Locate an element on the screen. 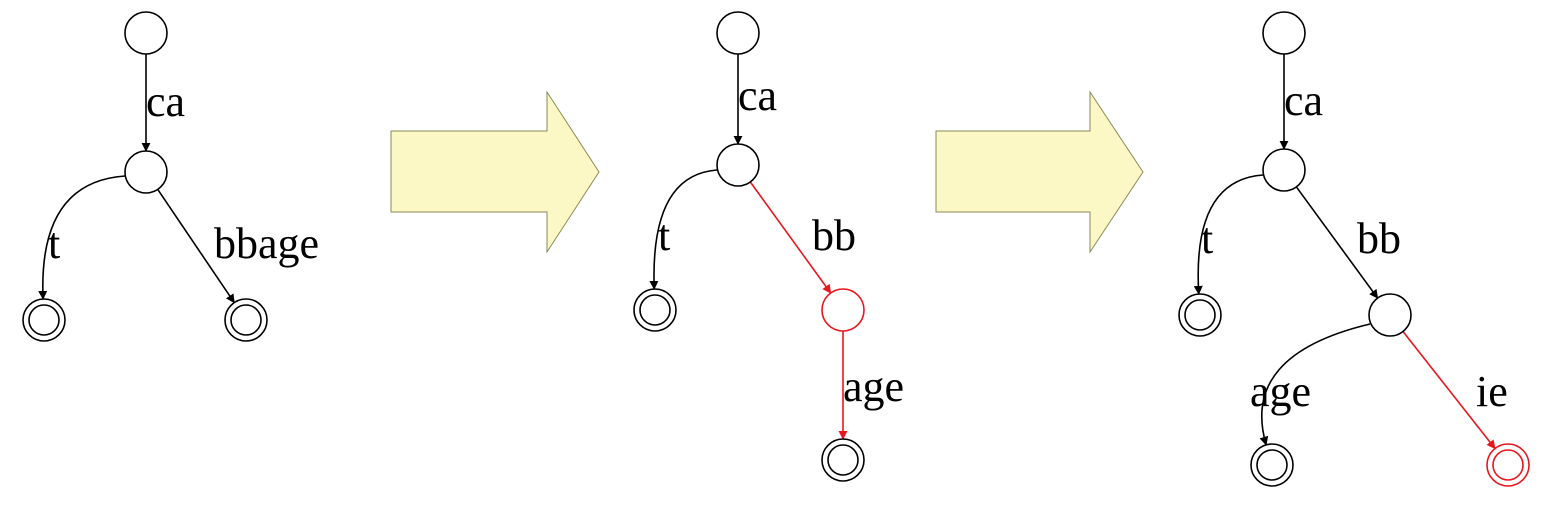  edge-label: ie is located at coordinates (1492, 391).